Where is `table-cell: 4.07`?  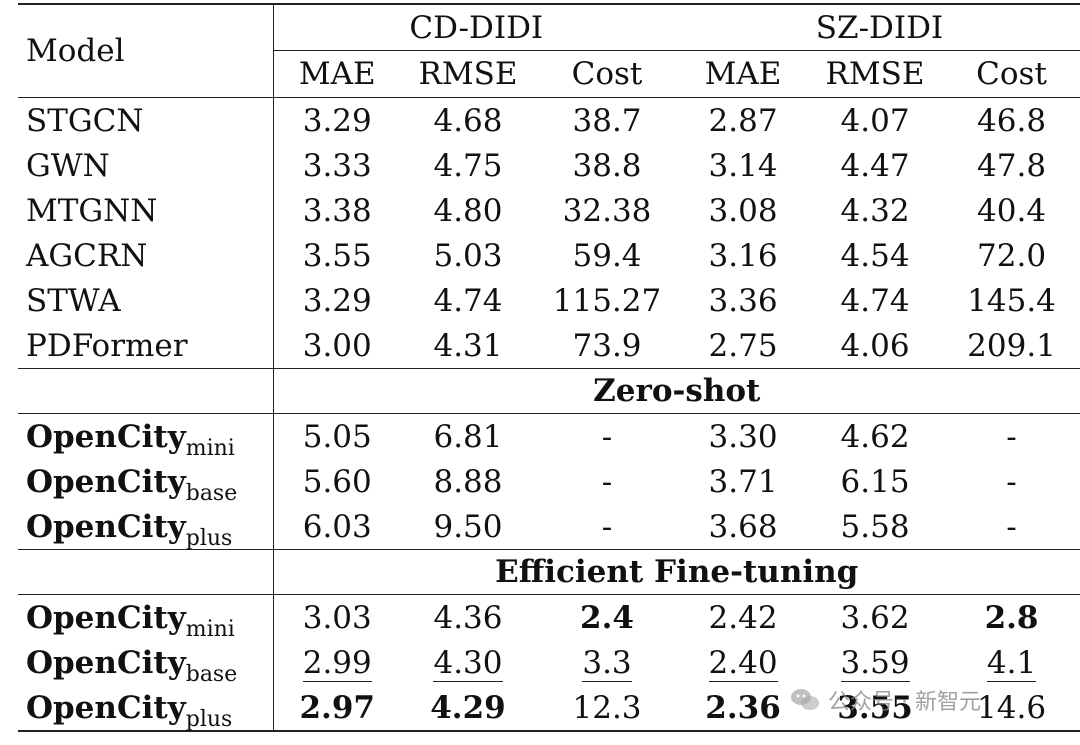
table-cell: 4.07 is located at coordinates (875, 120).